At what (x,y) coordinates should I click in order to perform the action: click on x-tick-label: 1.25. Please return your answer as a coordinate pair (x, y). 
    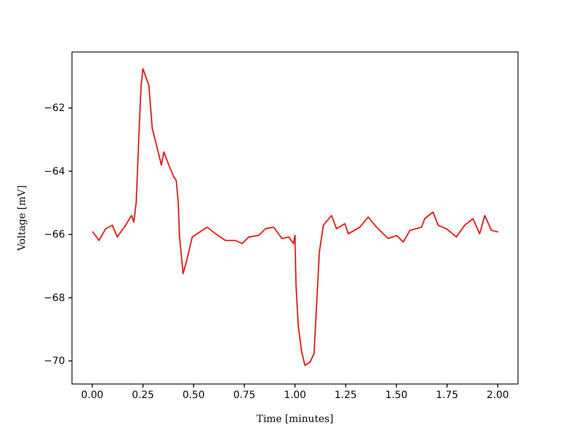
    Looking at the image, I should click on (345, 396).